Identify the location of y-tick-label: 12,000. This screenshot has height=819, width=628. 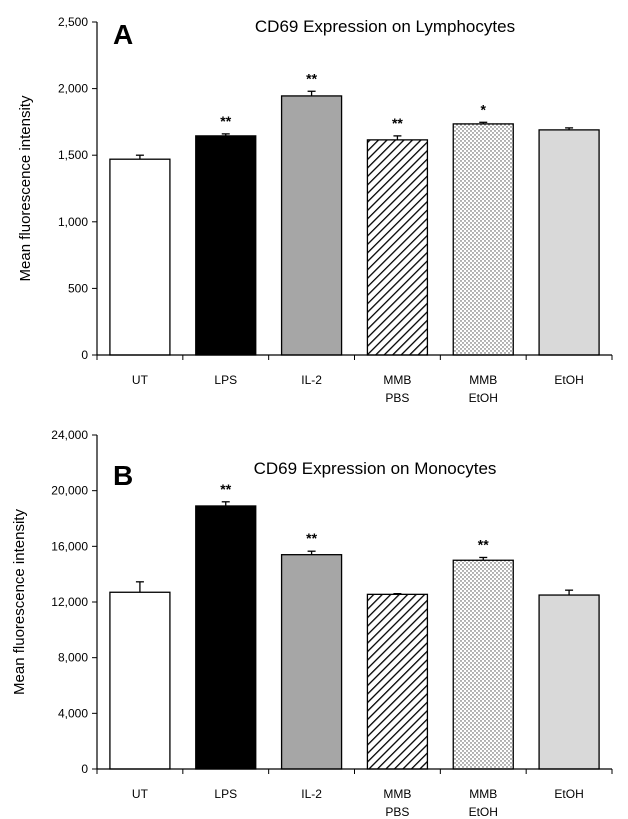
(69, 602).